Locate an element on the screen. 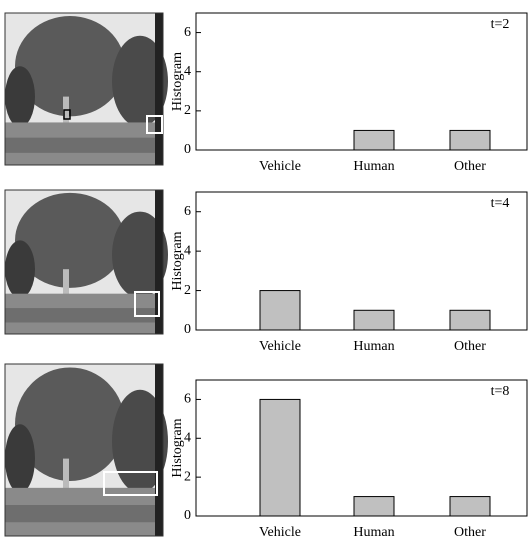 The height and width of the screenshot is (544, 530). time-annotation: t=8 is located at coordinates (500, 391).